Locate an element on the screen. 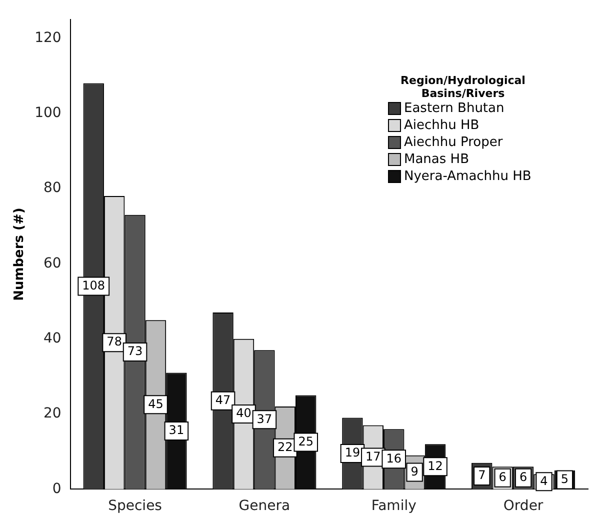 This screenshot has width=607, height=527. data-label: 45 is located at coordinates (156, 403).